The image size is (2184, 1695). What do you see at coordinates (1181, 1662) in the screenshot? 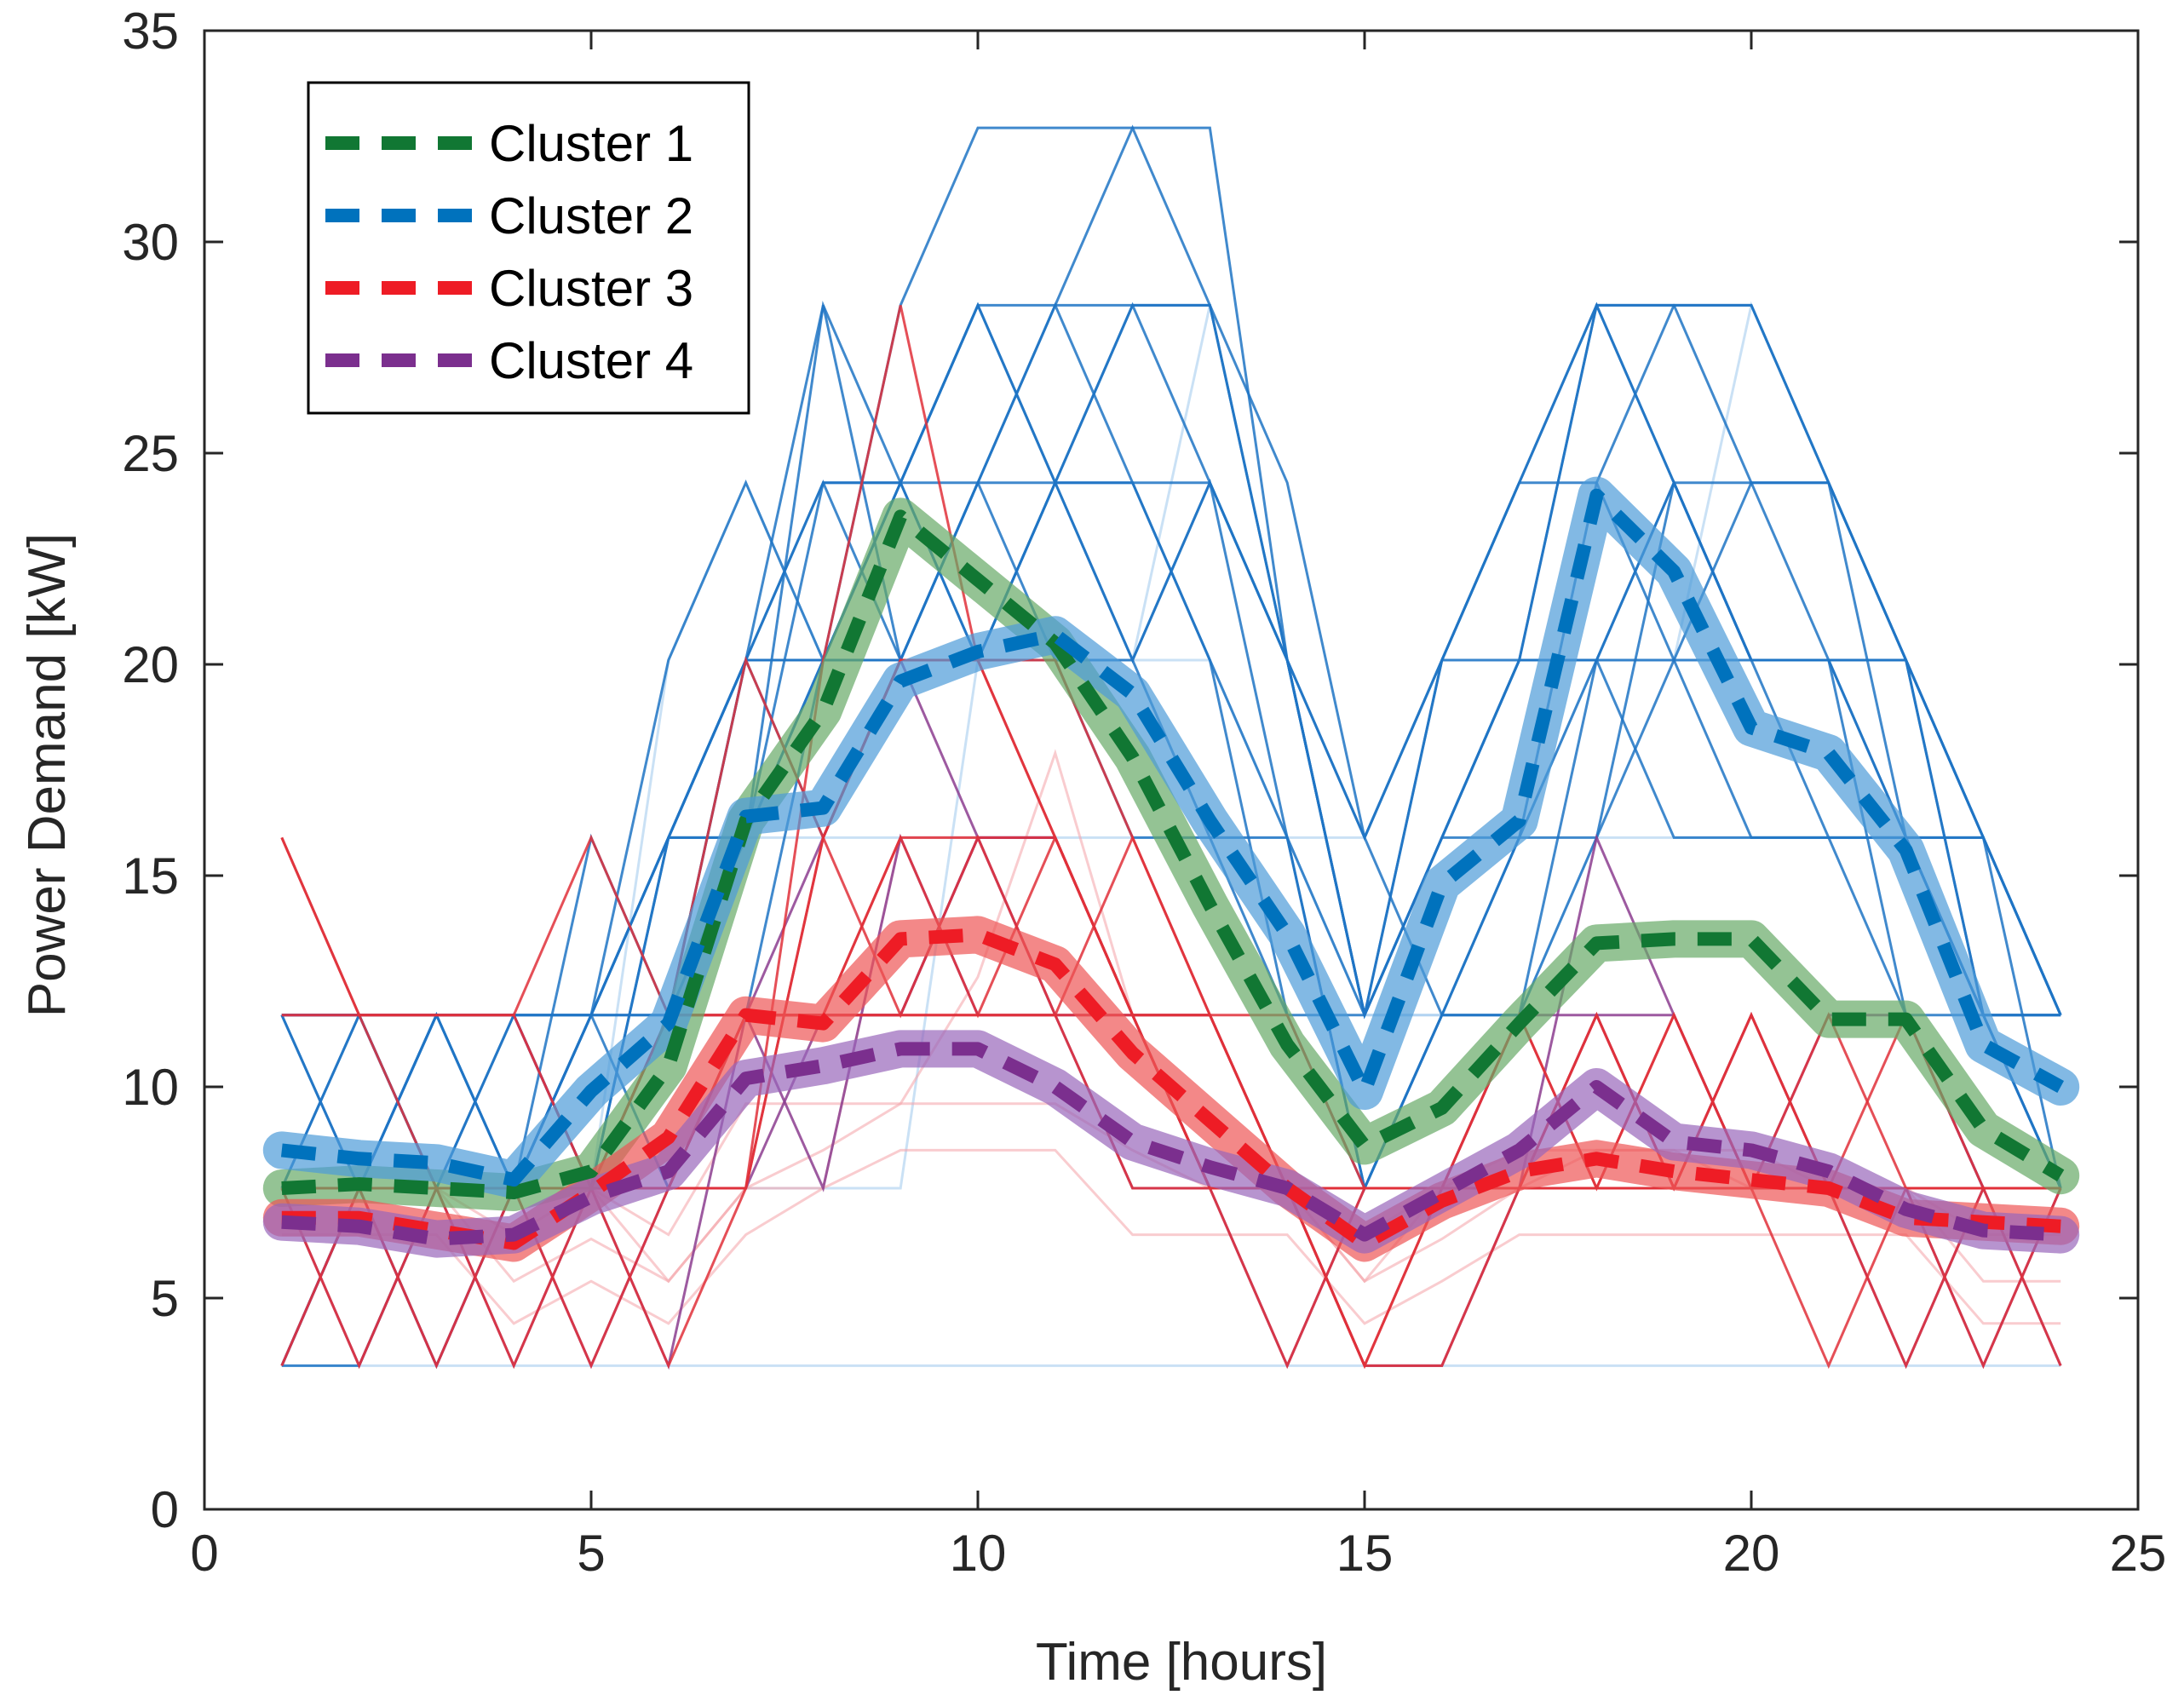
I see `x-axis-label: Time [hours]` at bounding box center [1181, 1662].